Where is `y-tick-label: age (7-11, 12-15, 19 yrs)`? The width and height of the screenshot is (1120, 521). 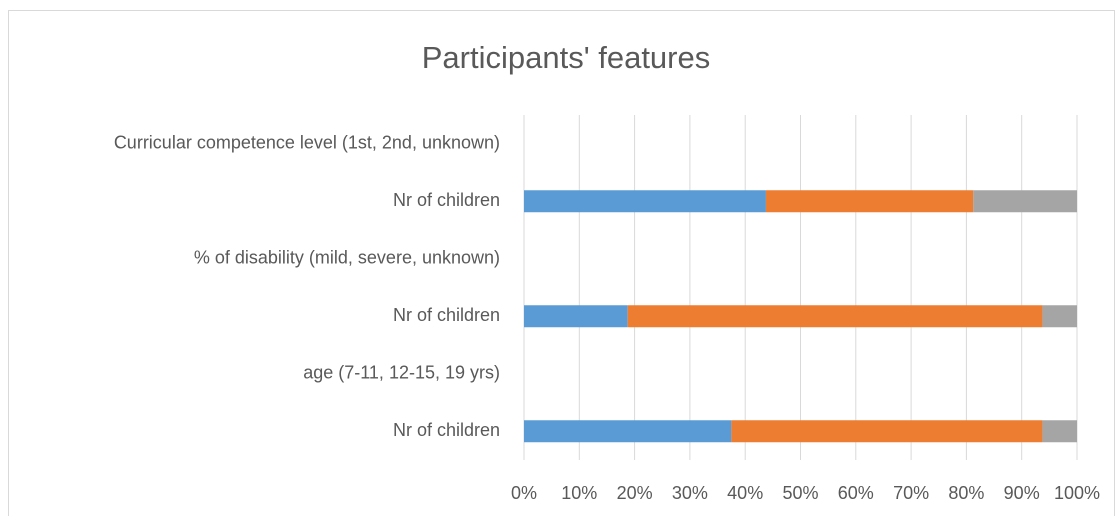
y-tick-label: age (7-11, 12-15, 19 yrs) is located at coordinates (401, 373).